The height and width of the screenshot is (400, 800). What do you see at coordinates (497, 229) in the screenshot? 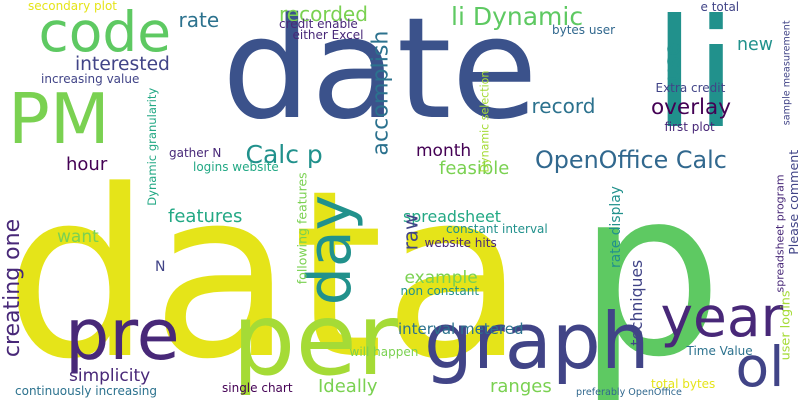
I see `word-constant-interval: constant interval` at bounding box center [497, 229].